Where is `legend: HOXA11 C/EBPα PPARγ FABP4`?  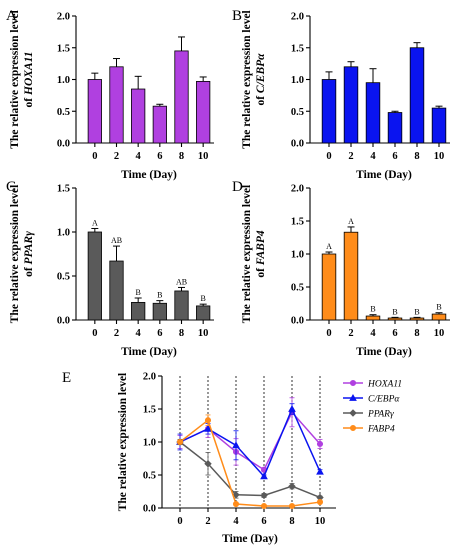
legend: HOXA11 C/EBPα PPARγ FABP4 is located at coordinates (372, 407).